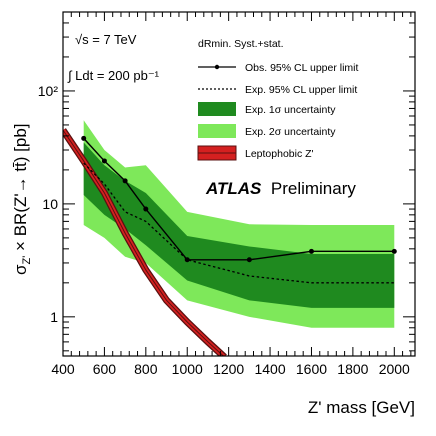 This screenshot has width=436, height=436. What do you see at coordinates (48, 91) in the screenshot?
I see `y-tick-label: 10²` at bounding box center [48, 91].